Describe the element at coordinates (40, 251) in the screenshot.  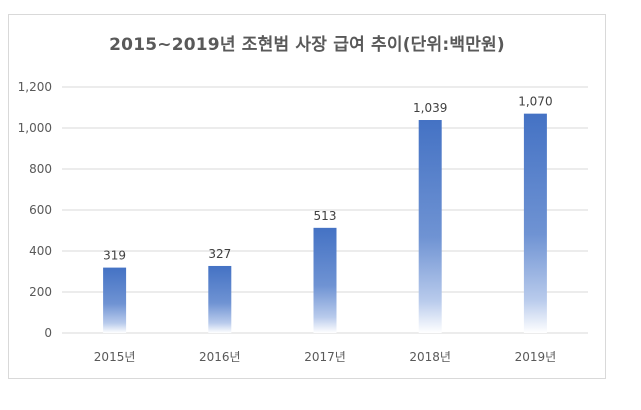
I see `y-tick-label: 400` at that location.